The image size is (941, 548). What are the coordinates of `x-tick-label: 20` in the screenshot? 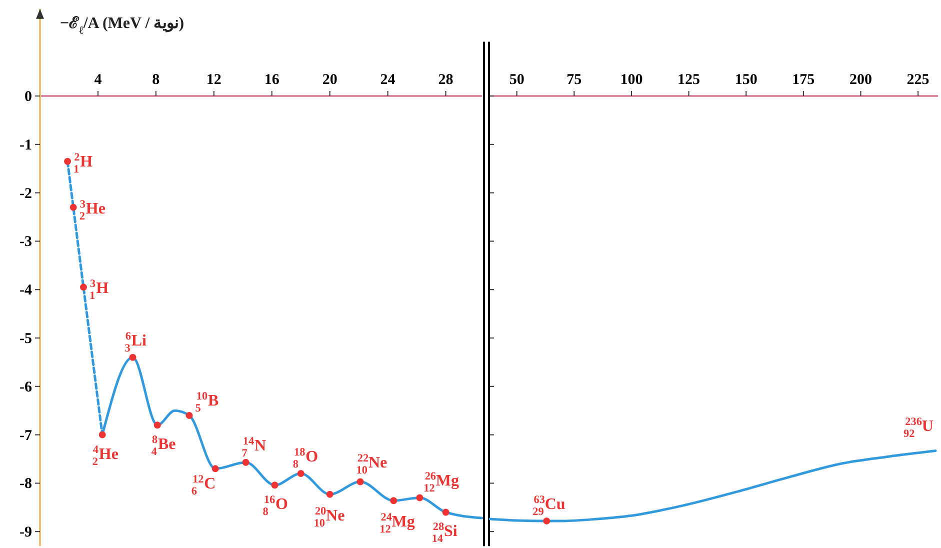 It's located at (330, 80).